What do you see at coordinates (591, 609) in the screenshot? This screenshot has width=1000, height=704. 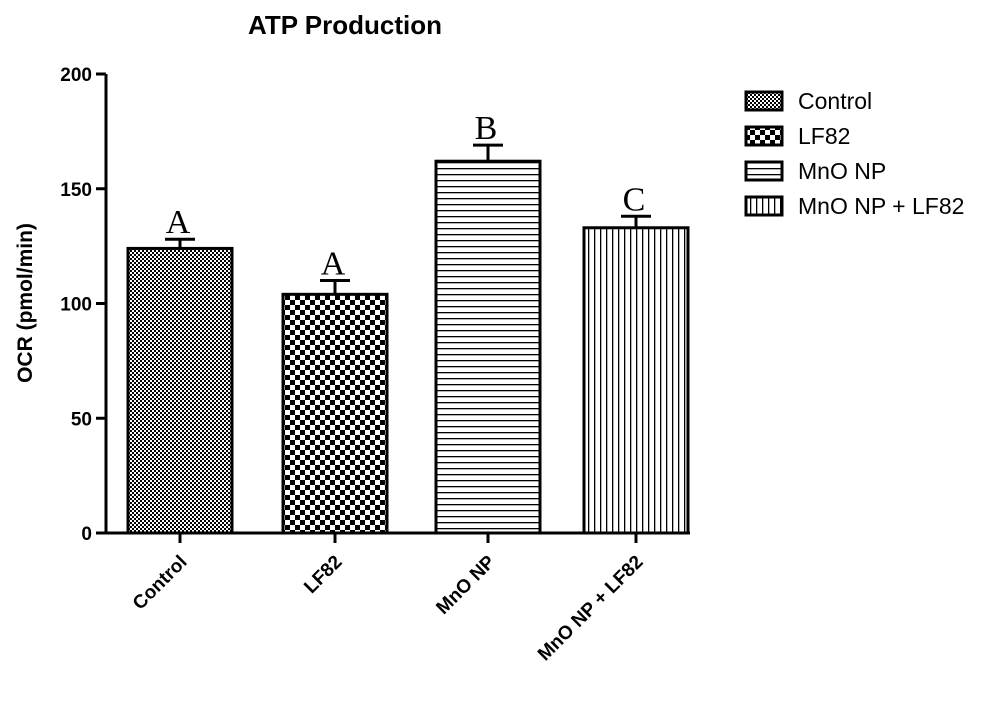 I see `x-tick-label-mno-np-lf82: MnO NP + LF82` at bounding box center [591, 609].